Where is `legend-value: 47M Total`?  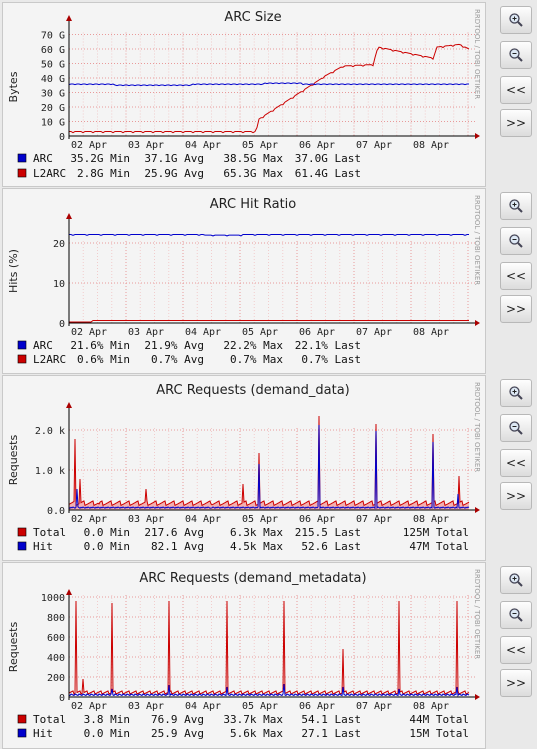
legend-value: 47M Total is located at coordinates (439, 546).